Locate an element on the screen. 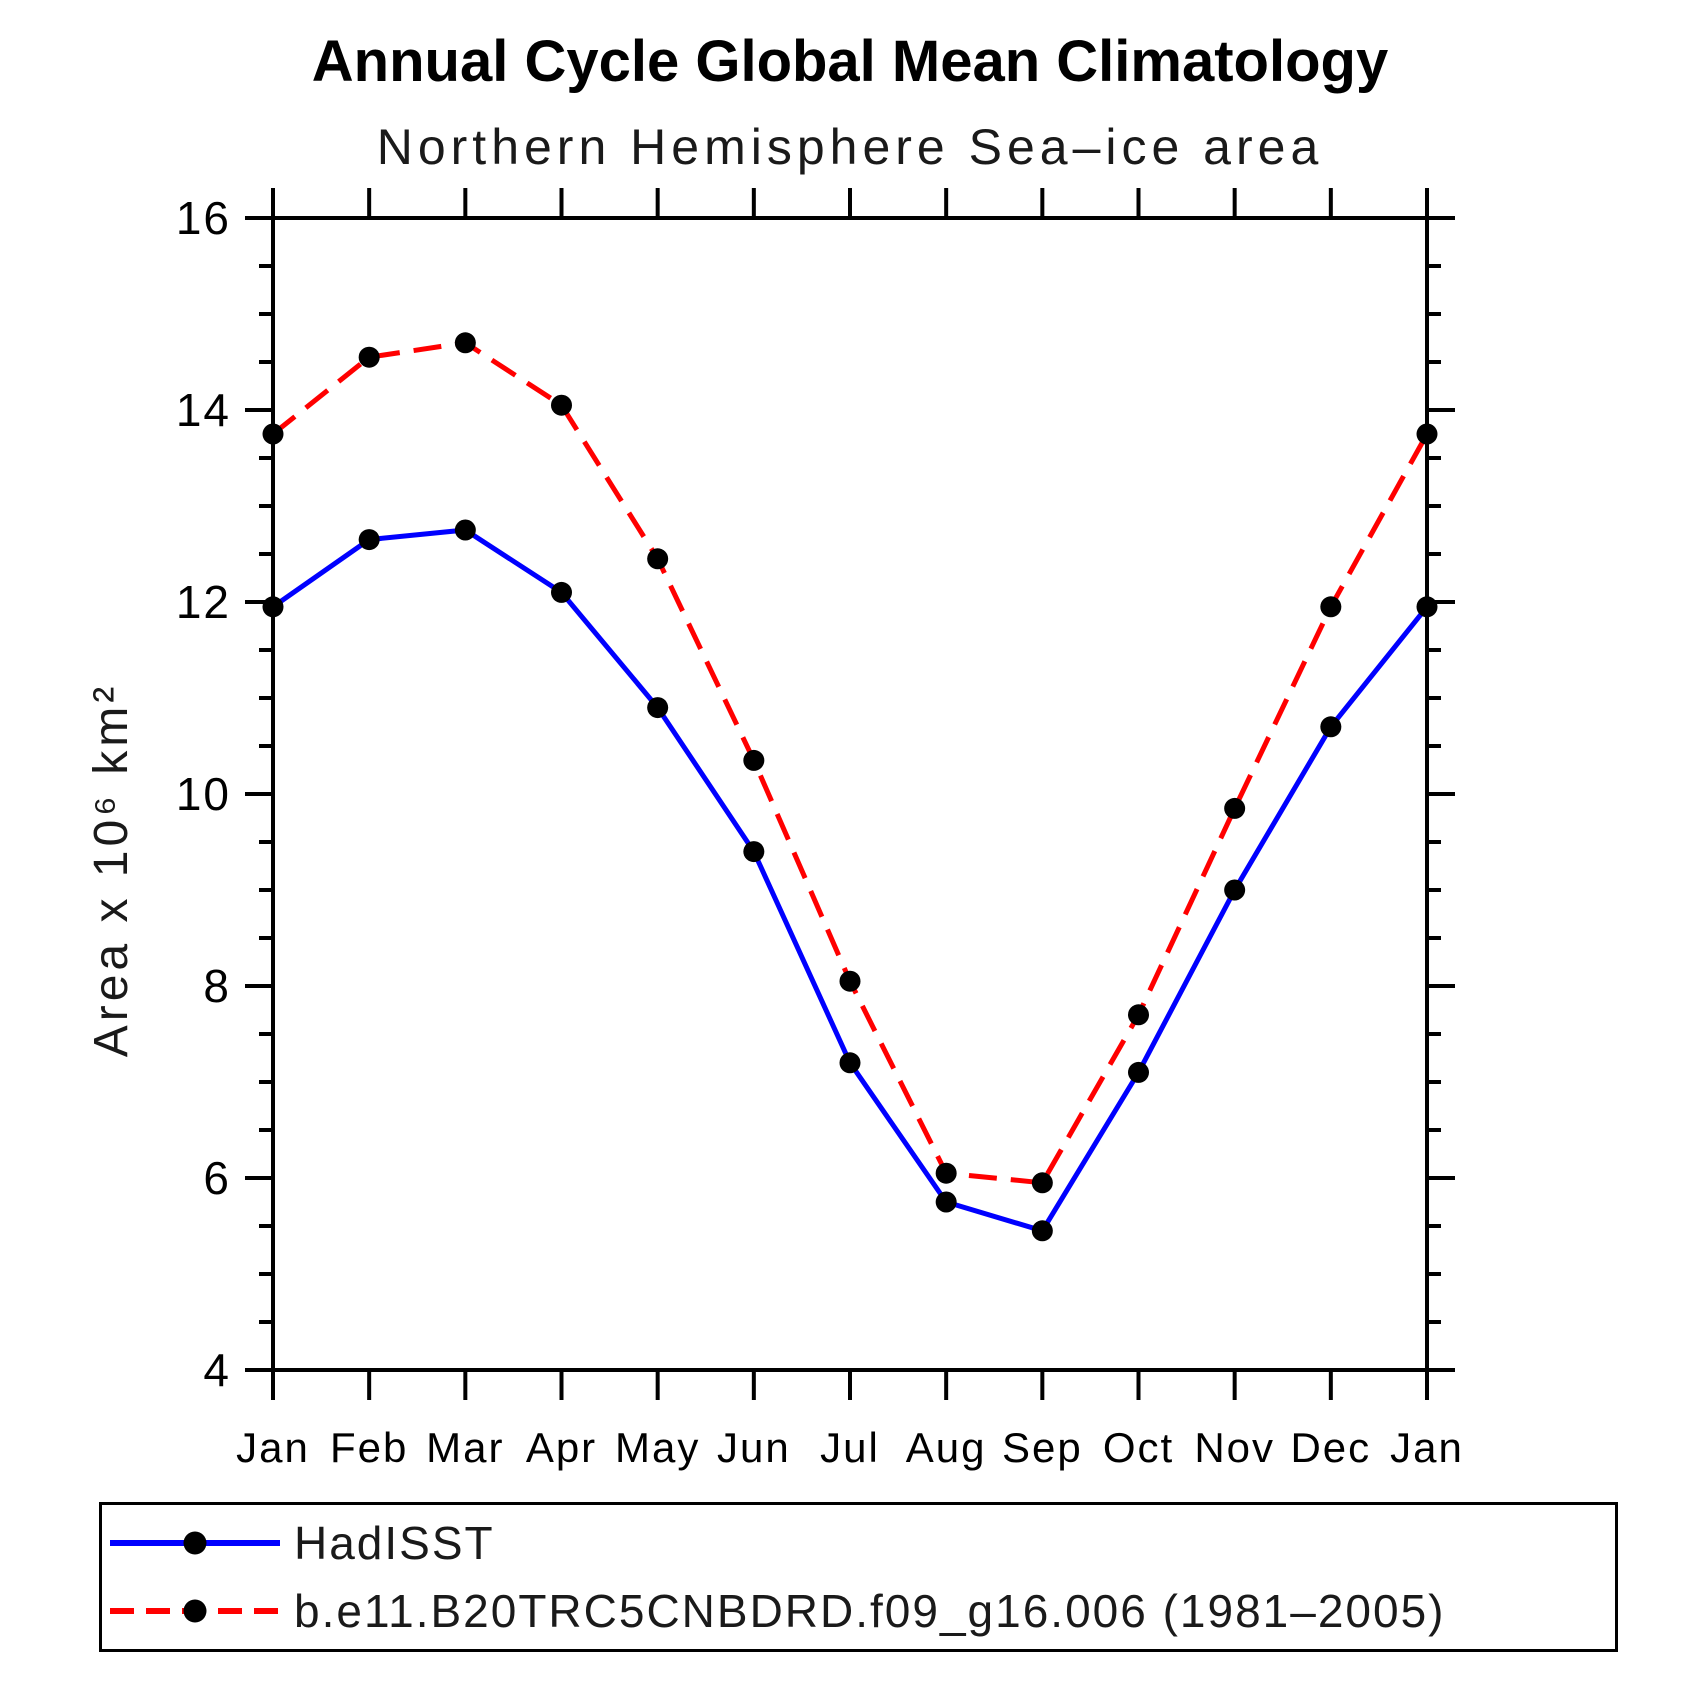  y-tick-label: 8 is located at coordinates (217, 986).